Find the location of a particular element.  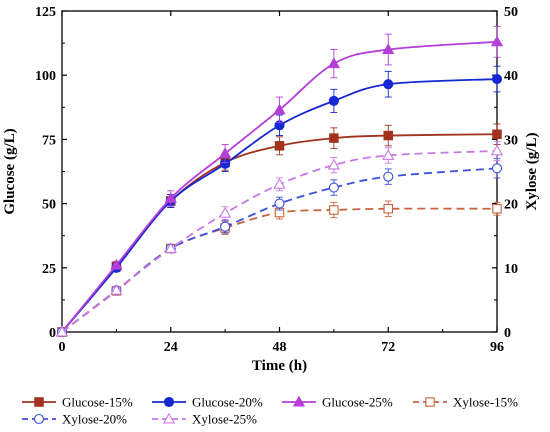

legend-label: Glucose-25% is located at coordinates (357, 402).